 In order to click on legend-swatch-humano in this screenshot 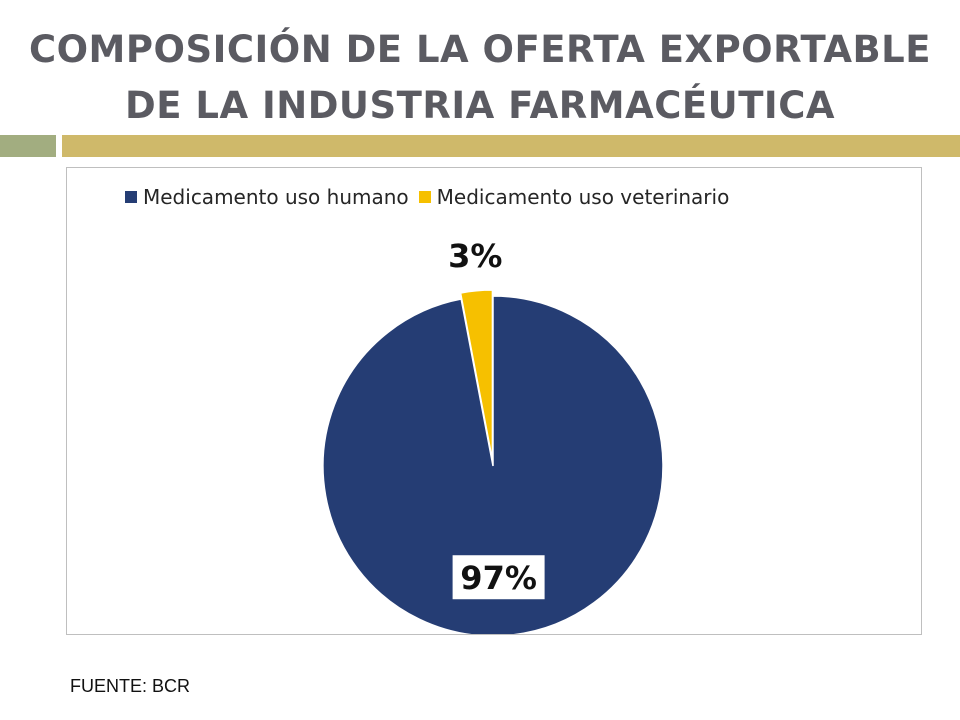, I will do `click(131, 197)`.